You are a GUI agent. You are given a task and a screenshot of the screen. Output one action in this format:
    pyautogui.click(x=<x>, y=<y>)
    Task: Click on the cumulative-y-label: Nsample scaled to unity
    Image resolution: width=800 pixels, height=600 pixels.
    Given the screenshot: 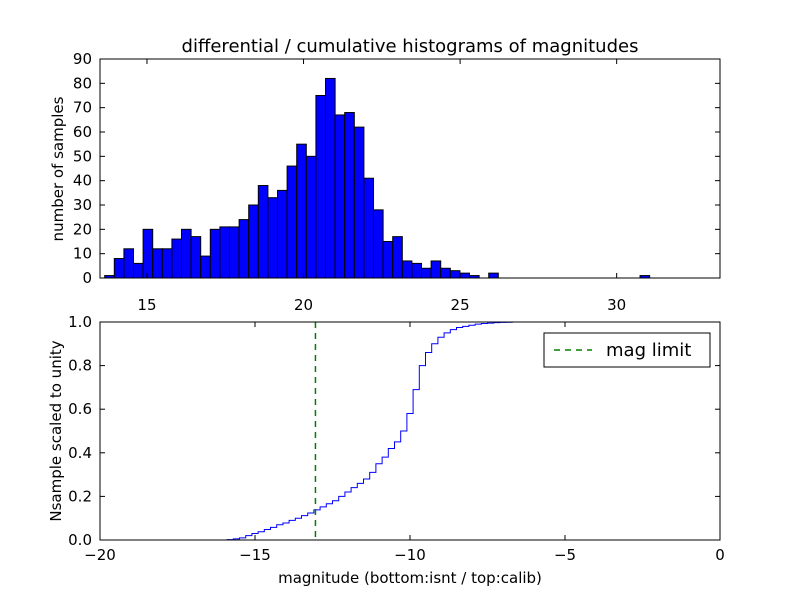 What is the action you would take?
    pyautogui.click(x=56, y=430)
    